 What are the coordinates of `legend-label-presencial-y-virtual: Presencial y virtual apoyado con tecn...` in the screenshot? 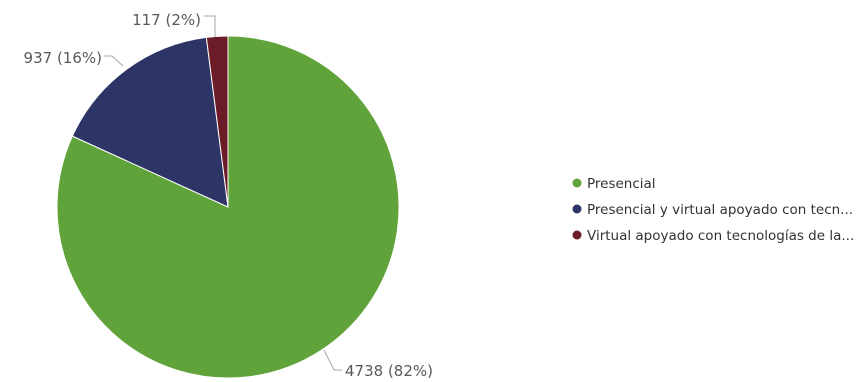 It's located at (720, 210).